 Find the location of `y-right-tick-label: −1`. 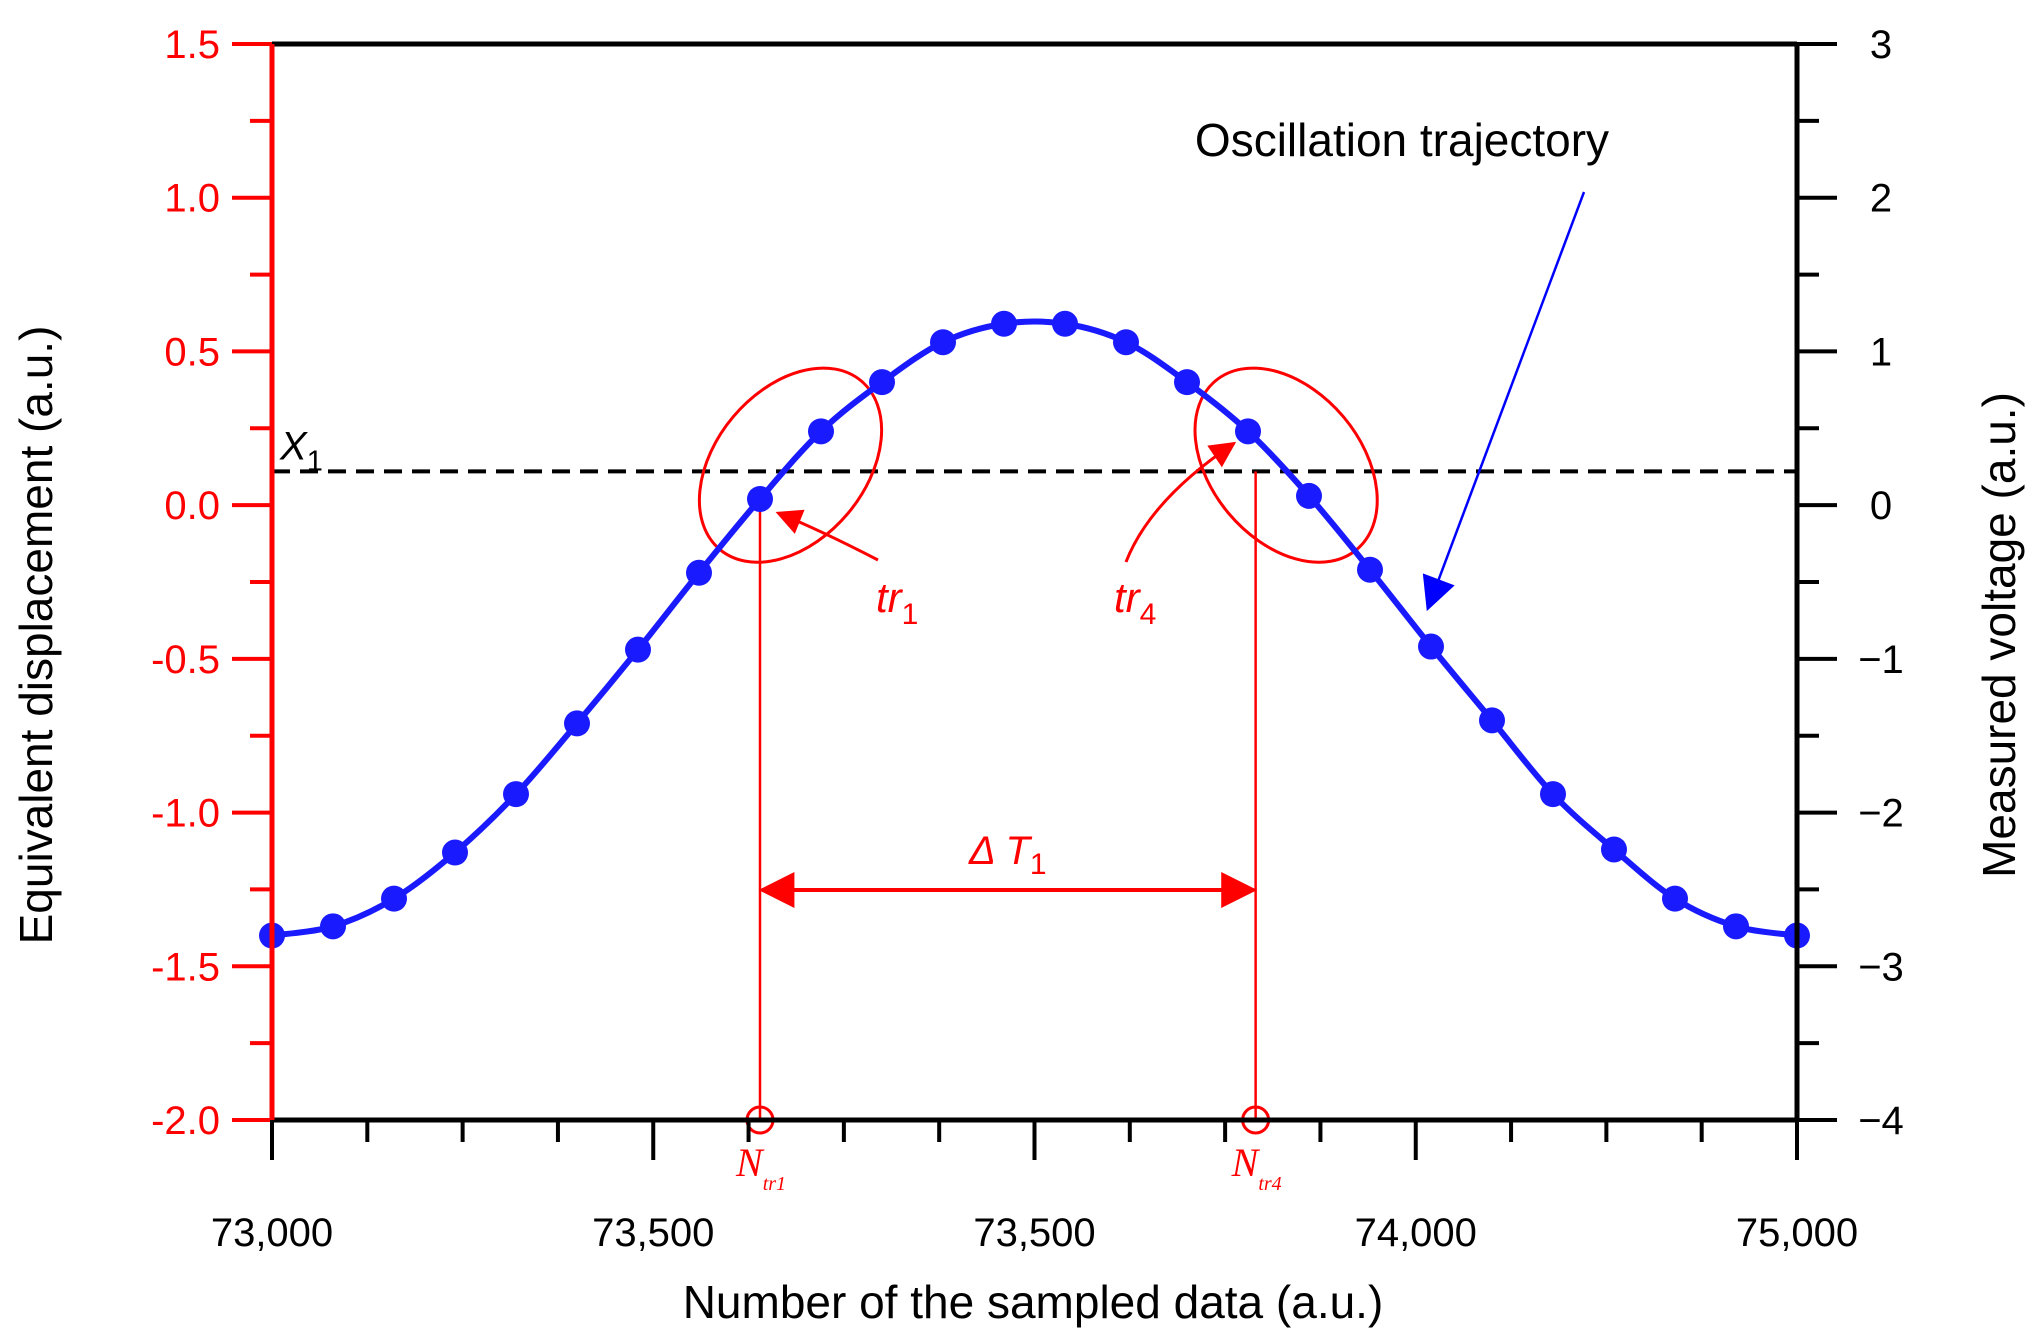

y-right-tick-label: −1 is located at coordinates (1881, 660).